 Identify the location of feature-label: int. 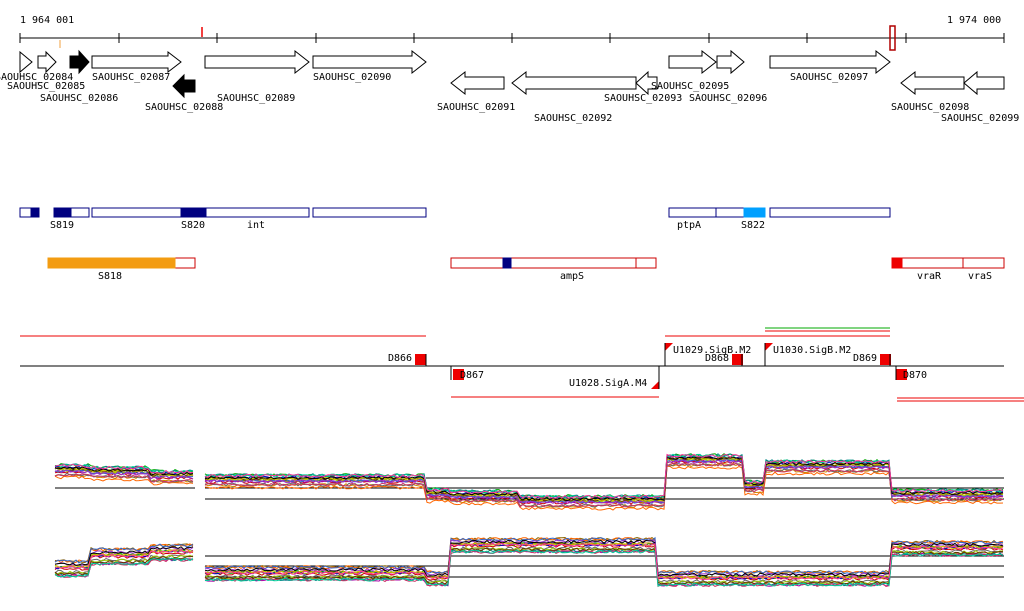
(256, 225).